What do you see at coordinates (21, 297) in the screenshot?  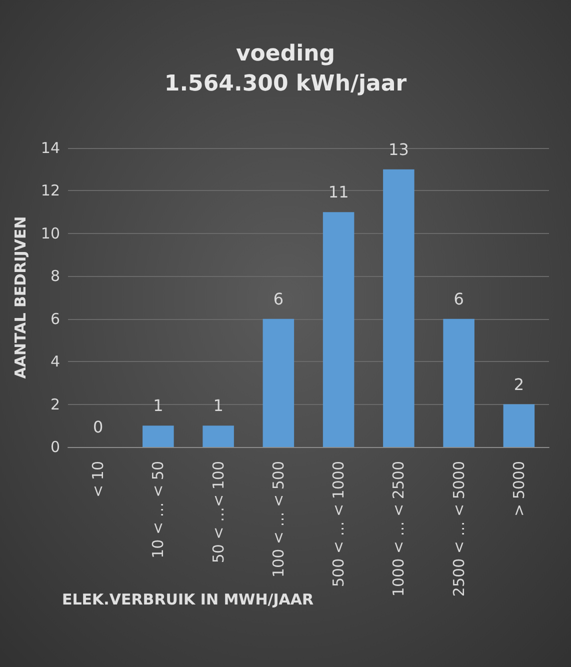 I see `y-axis-title: AANTAL BEDRIJVEN` at bounding box center [21, 297].